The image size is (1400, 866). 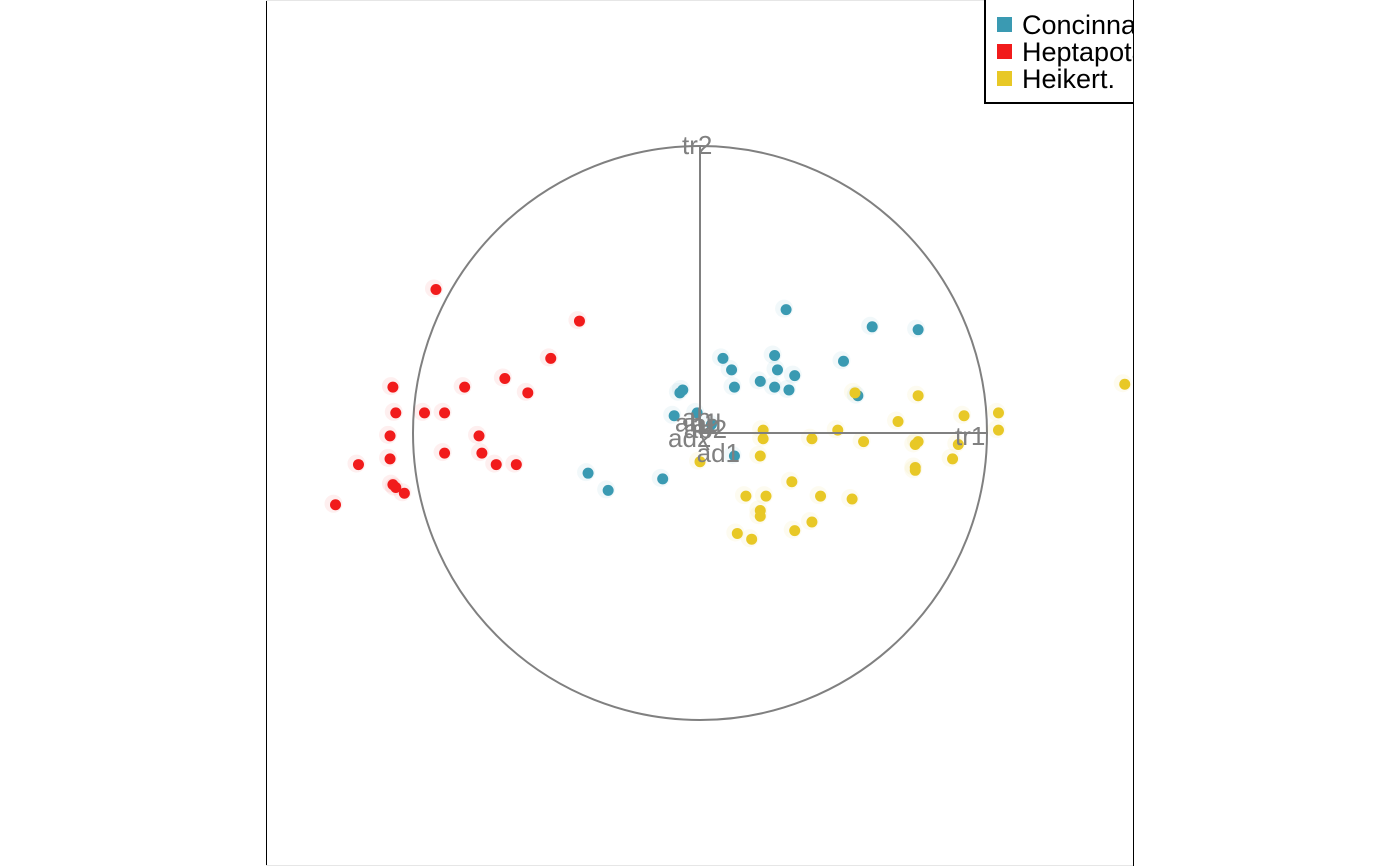 I want to click on variable-label-ab1: ab1, so click(x=696, y=422).